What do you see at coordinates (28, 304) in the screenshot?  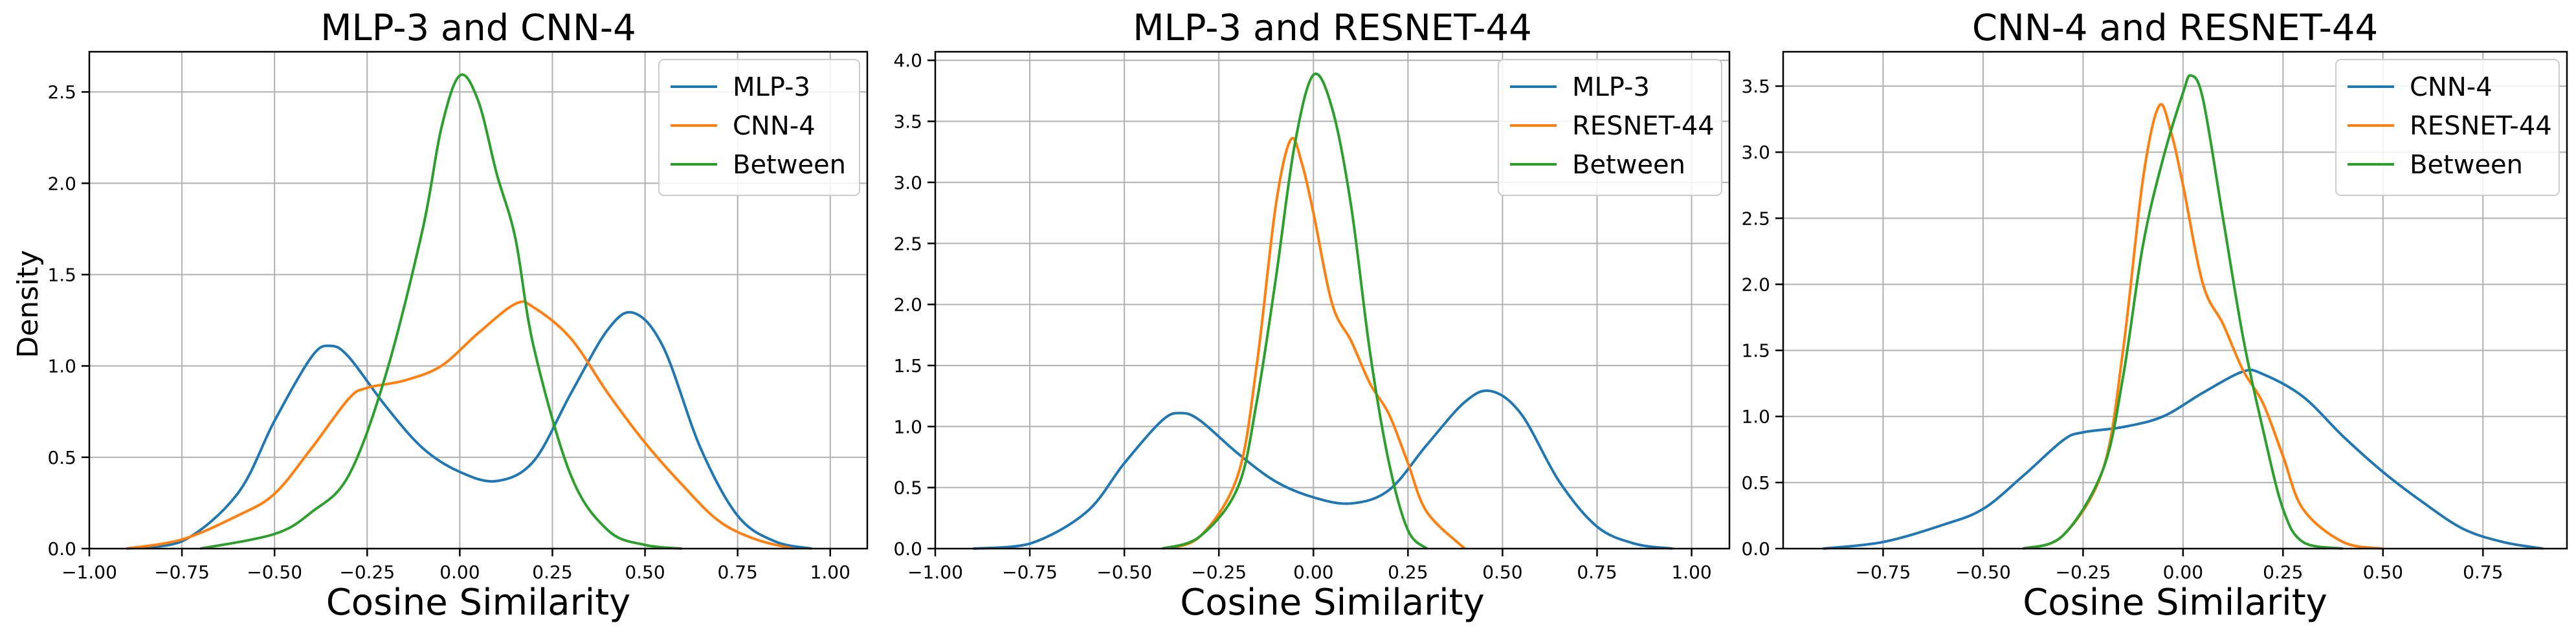 I see `y-axis-label: Density` at bounding box center [28, 304].